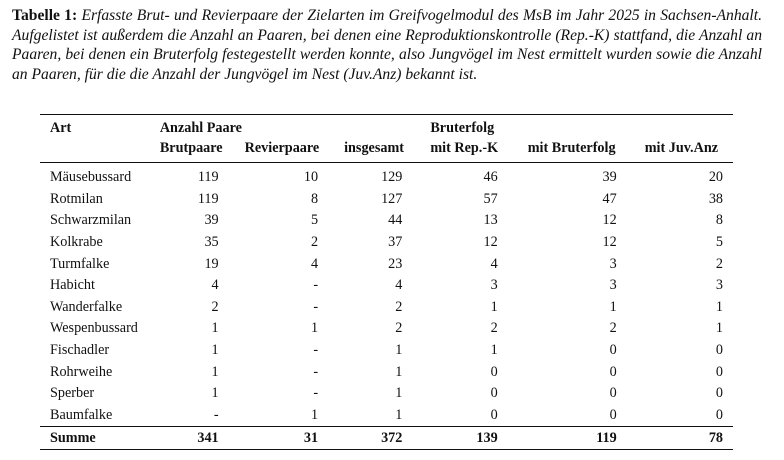  What do you see at coordinates (386, 243) in the screenshot?
I see `table-row: Kolkrabe 35 2 37 12 12 5` at bounding box center [386, 243].